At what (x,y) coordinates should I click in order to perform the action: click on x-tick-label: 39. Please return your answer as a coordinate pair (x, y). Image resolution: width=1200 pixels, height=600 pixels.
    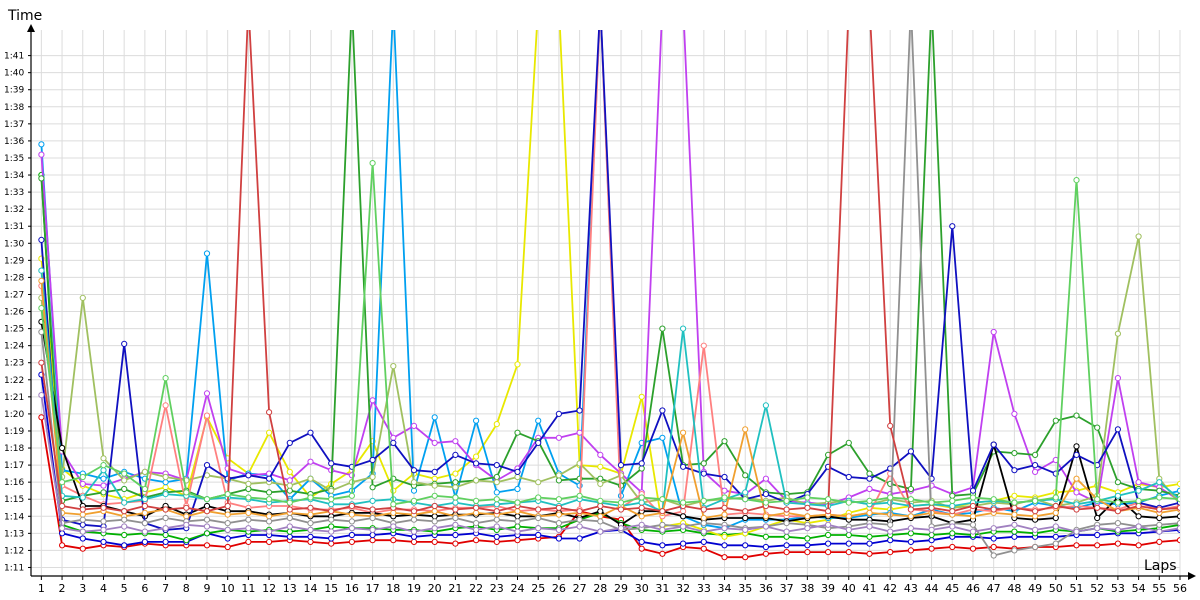
    Looking at the image, I should click on (828, 588).